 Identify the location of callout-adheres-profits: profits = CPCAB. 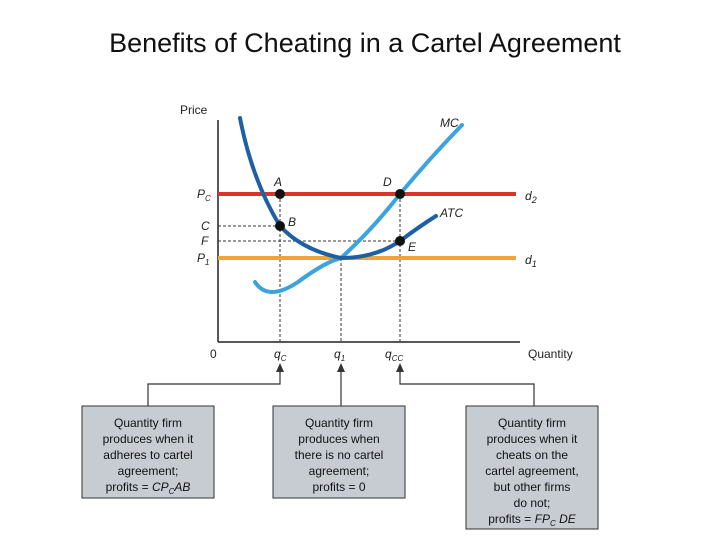
(148, 488).